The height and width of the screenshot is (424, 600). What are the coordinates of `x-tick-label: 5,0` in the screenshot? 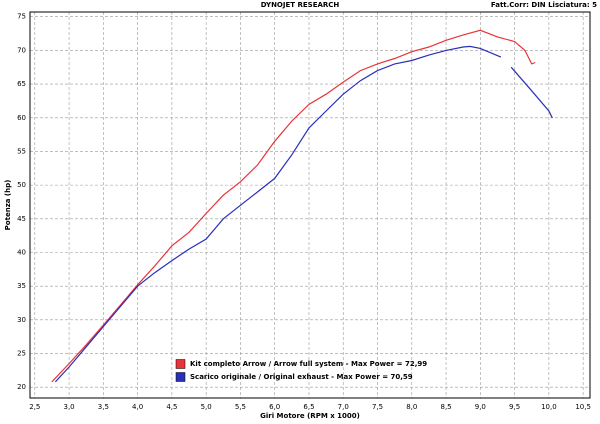 It's located at (206, 407).